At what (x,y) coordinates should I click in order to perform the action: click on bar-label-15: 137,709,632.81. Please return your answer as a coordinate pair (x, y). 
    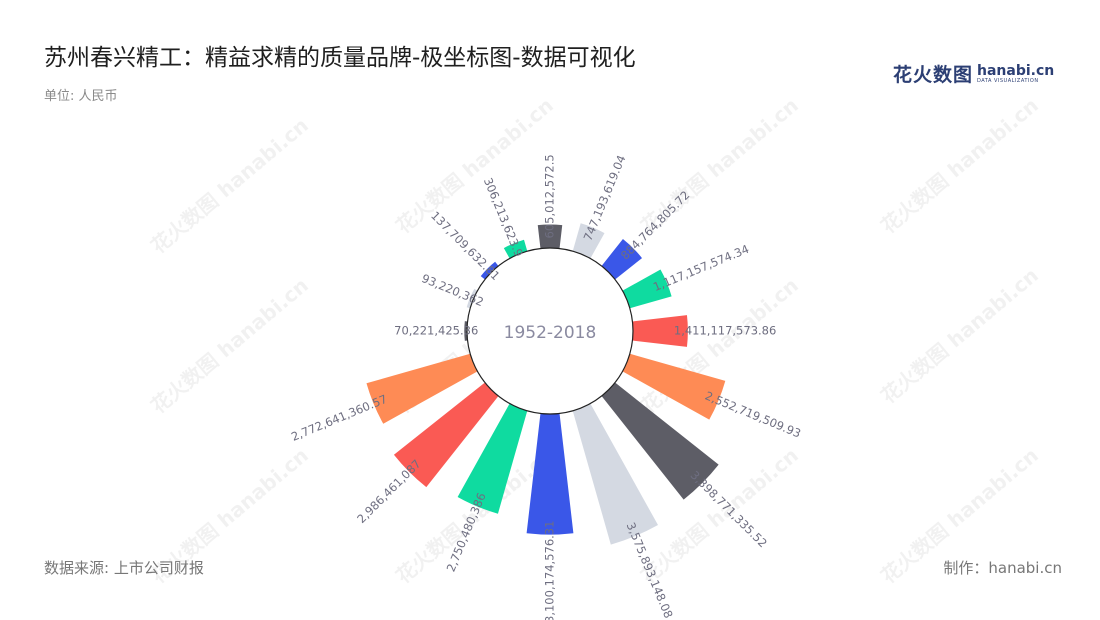
    Looking at the image, I should click on (465, 245).